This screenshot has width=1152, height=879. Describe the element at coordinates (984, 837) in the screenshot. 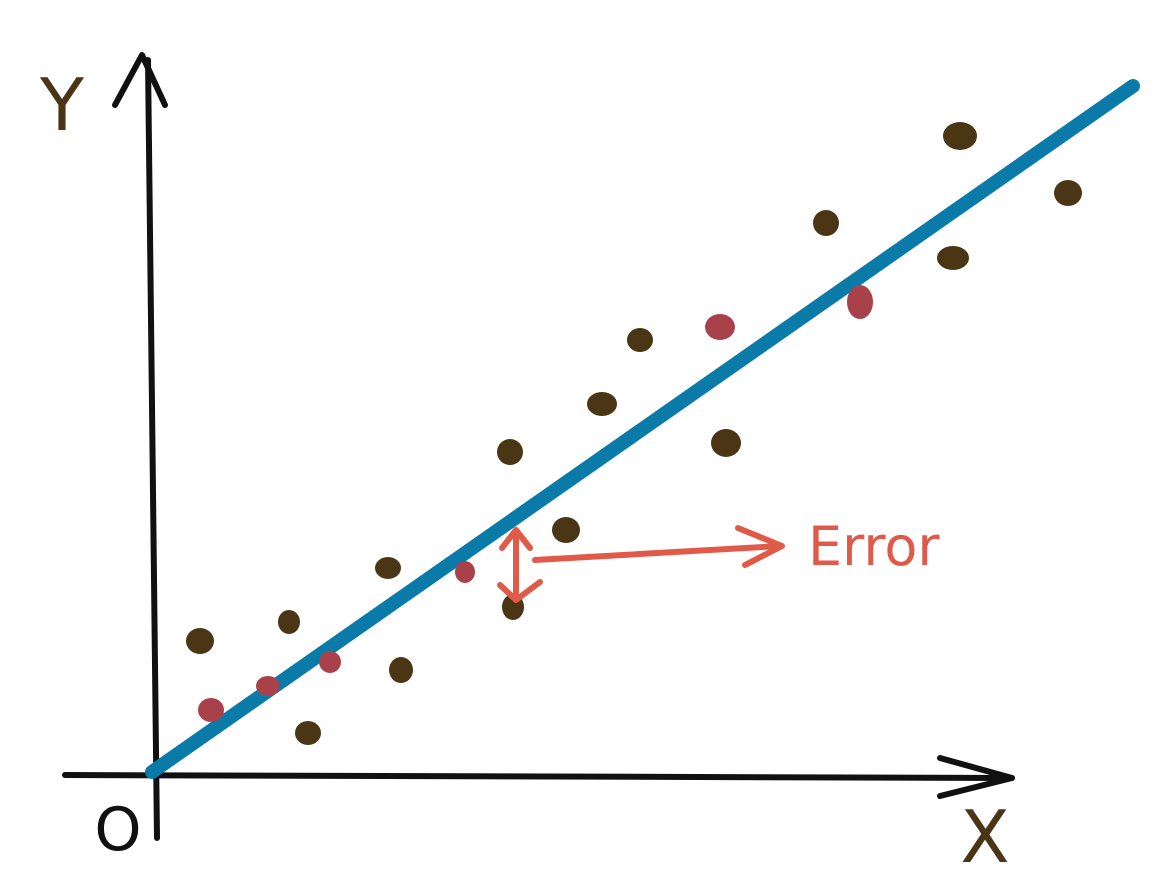

I see `x-axis-label: X` at that location.